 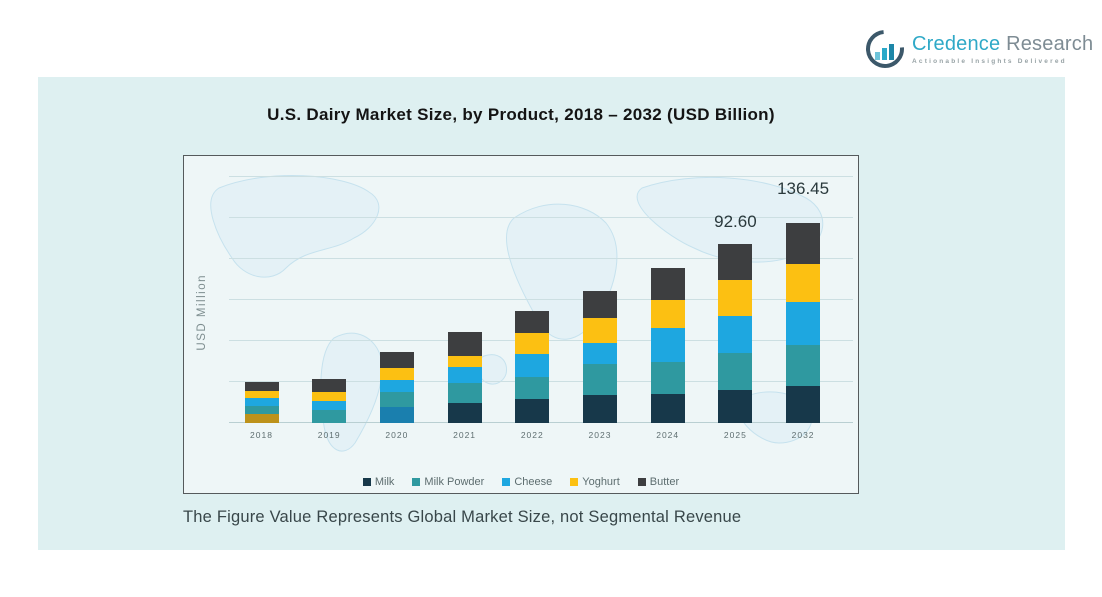 I want to click on bar-segment-milk-2024, so click(x=667, y=408).